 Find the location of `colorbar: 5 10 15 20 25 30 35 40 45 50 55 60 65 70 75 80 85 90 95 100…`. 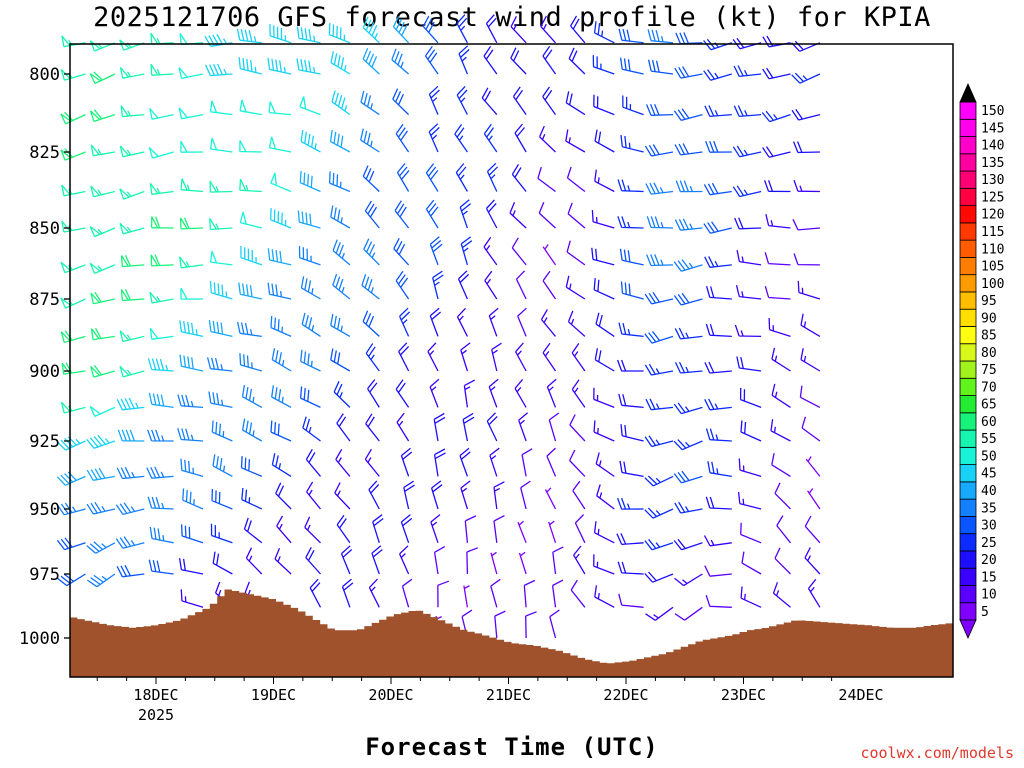

colorbar: 5 10 15 20 25 30 35 40 45 50 55 60 65 70 75 80 85 90 95 100… is located at coordinates (981, 361).